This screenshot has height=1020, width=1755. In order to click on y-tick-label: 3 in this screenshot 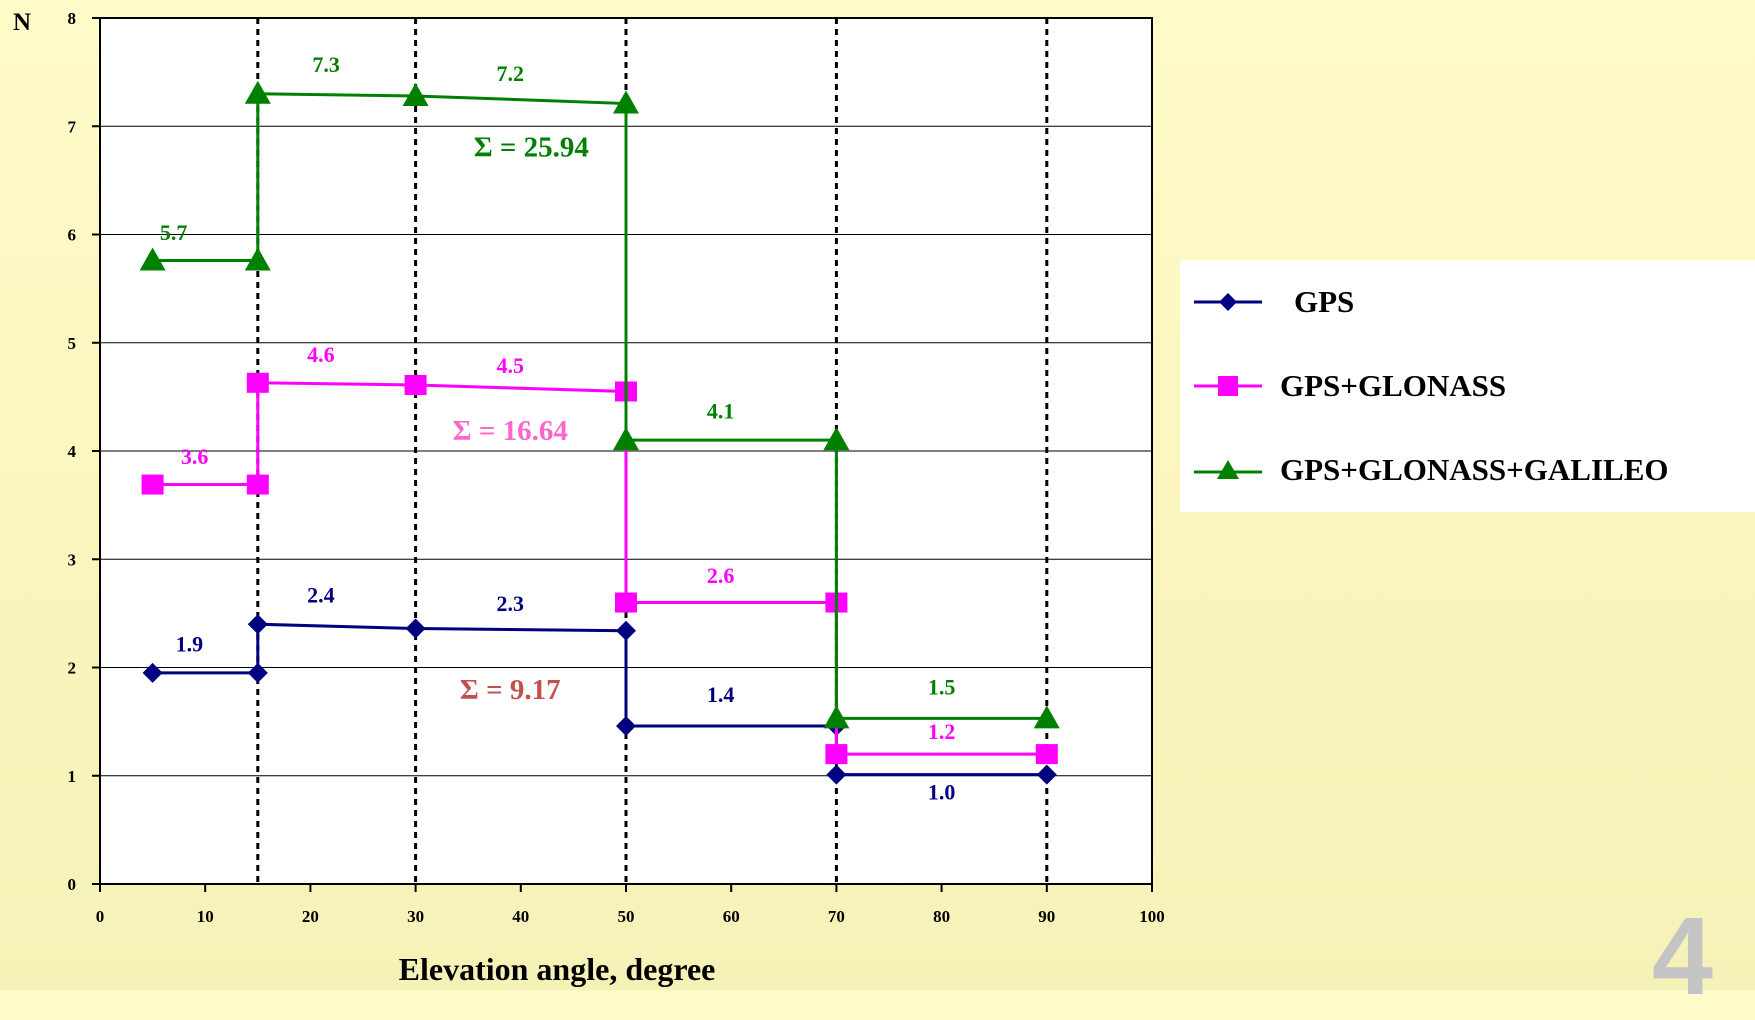, I will do `click(72, 559)`.